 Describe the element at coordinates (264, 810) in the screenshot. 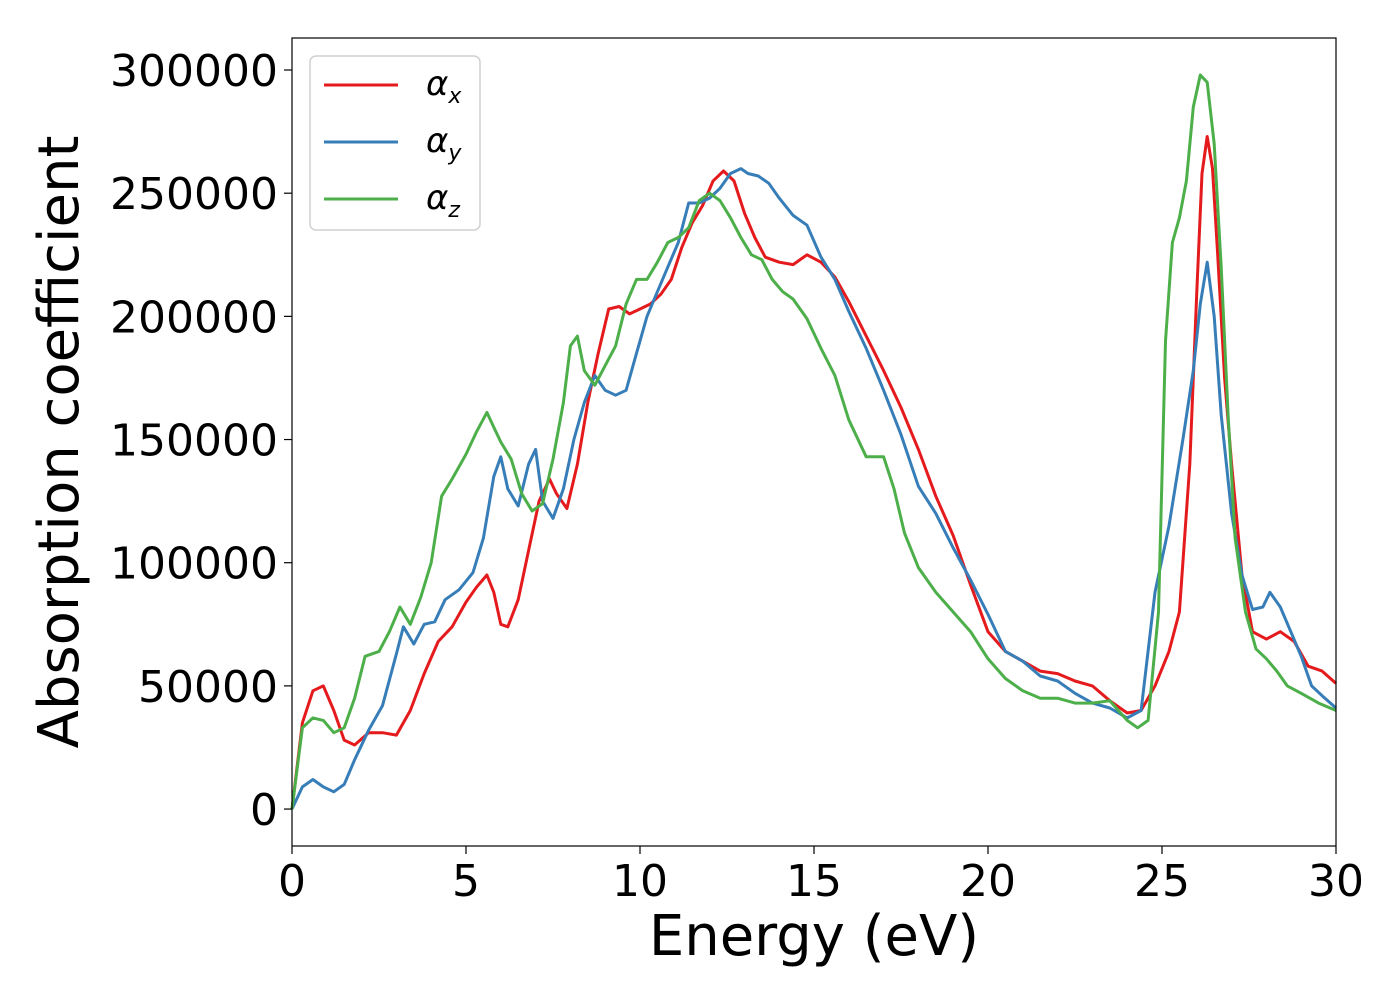

I see `y-tick-label: 0` at that location.